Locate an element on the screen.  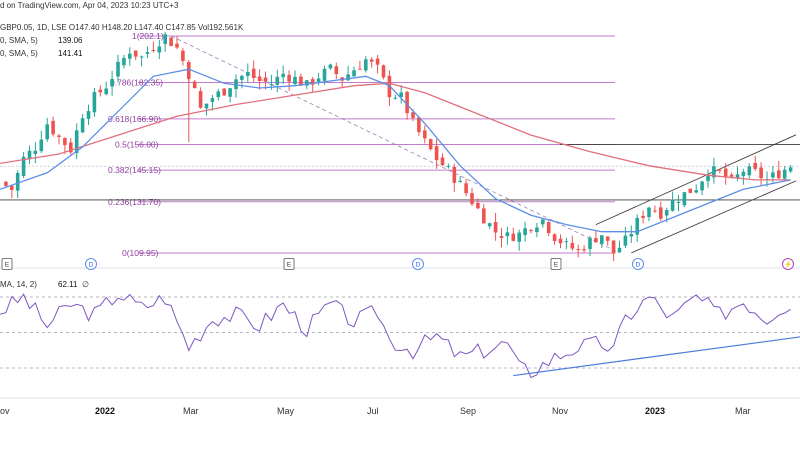
sma1-label: 0, SMA, 5) is located at coordinates (19, 40).